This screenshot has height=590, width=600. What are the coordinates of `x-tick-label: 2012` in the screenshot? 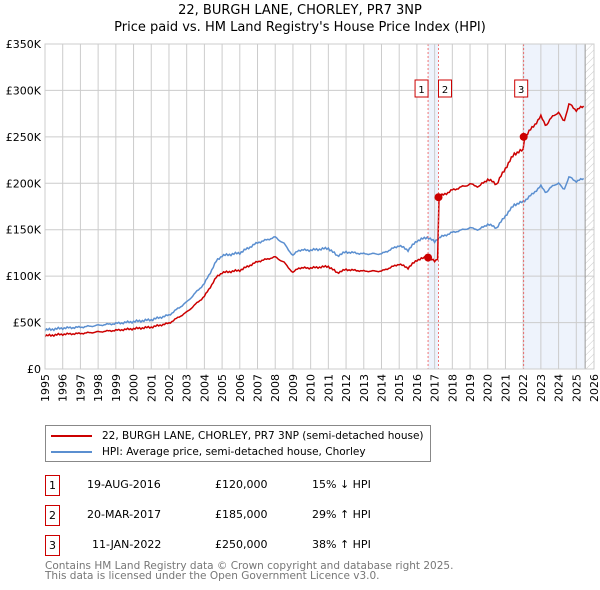 It's located at (346, 388).